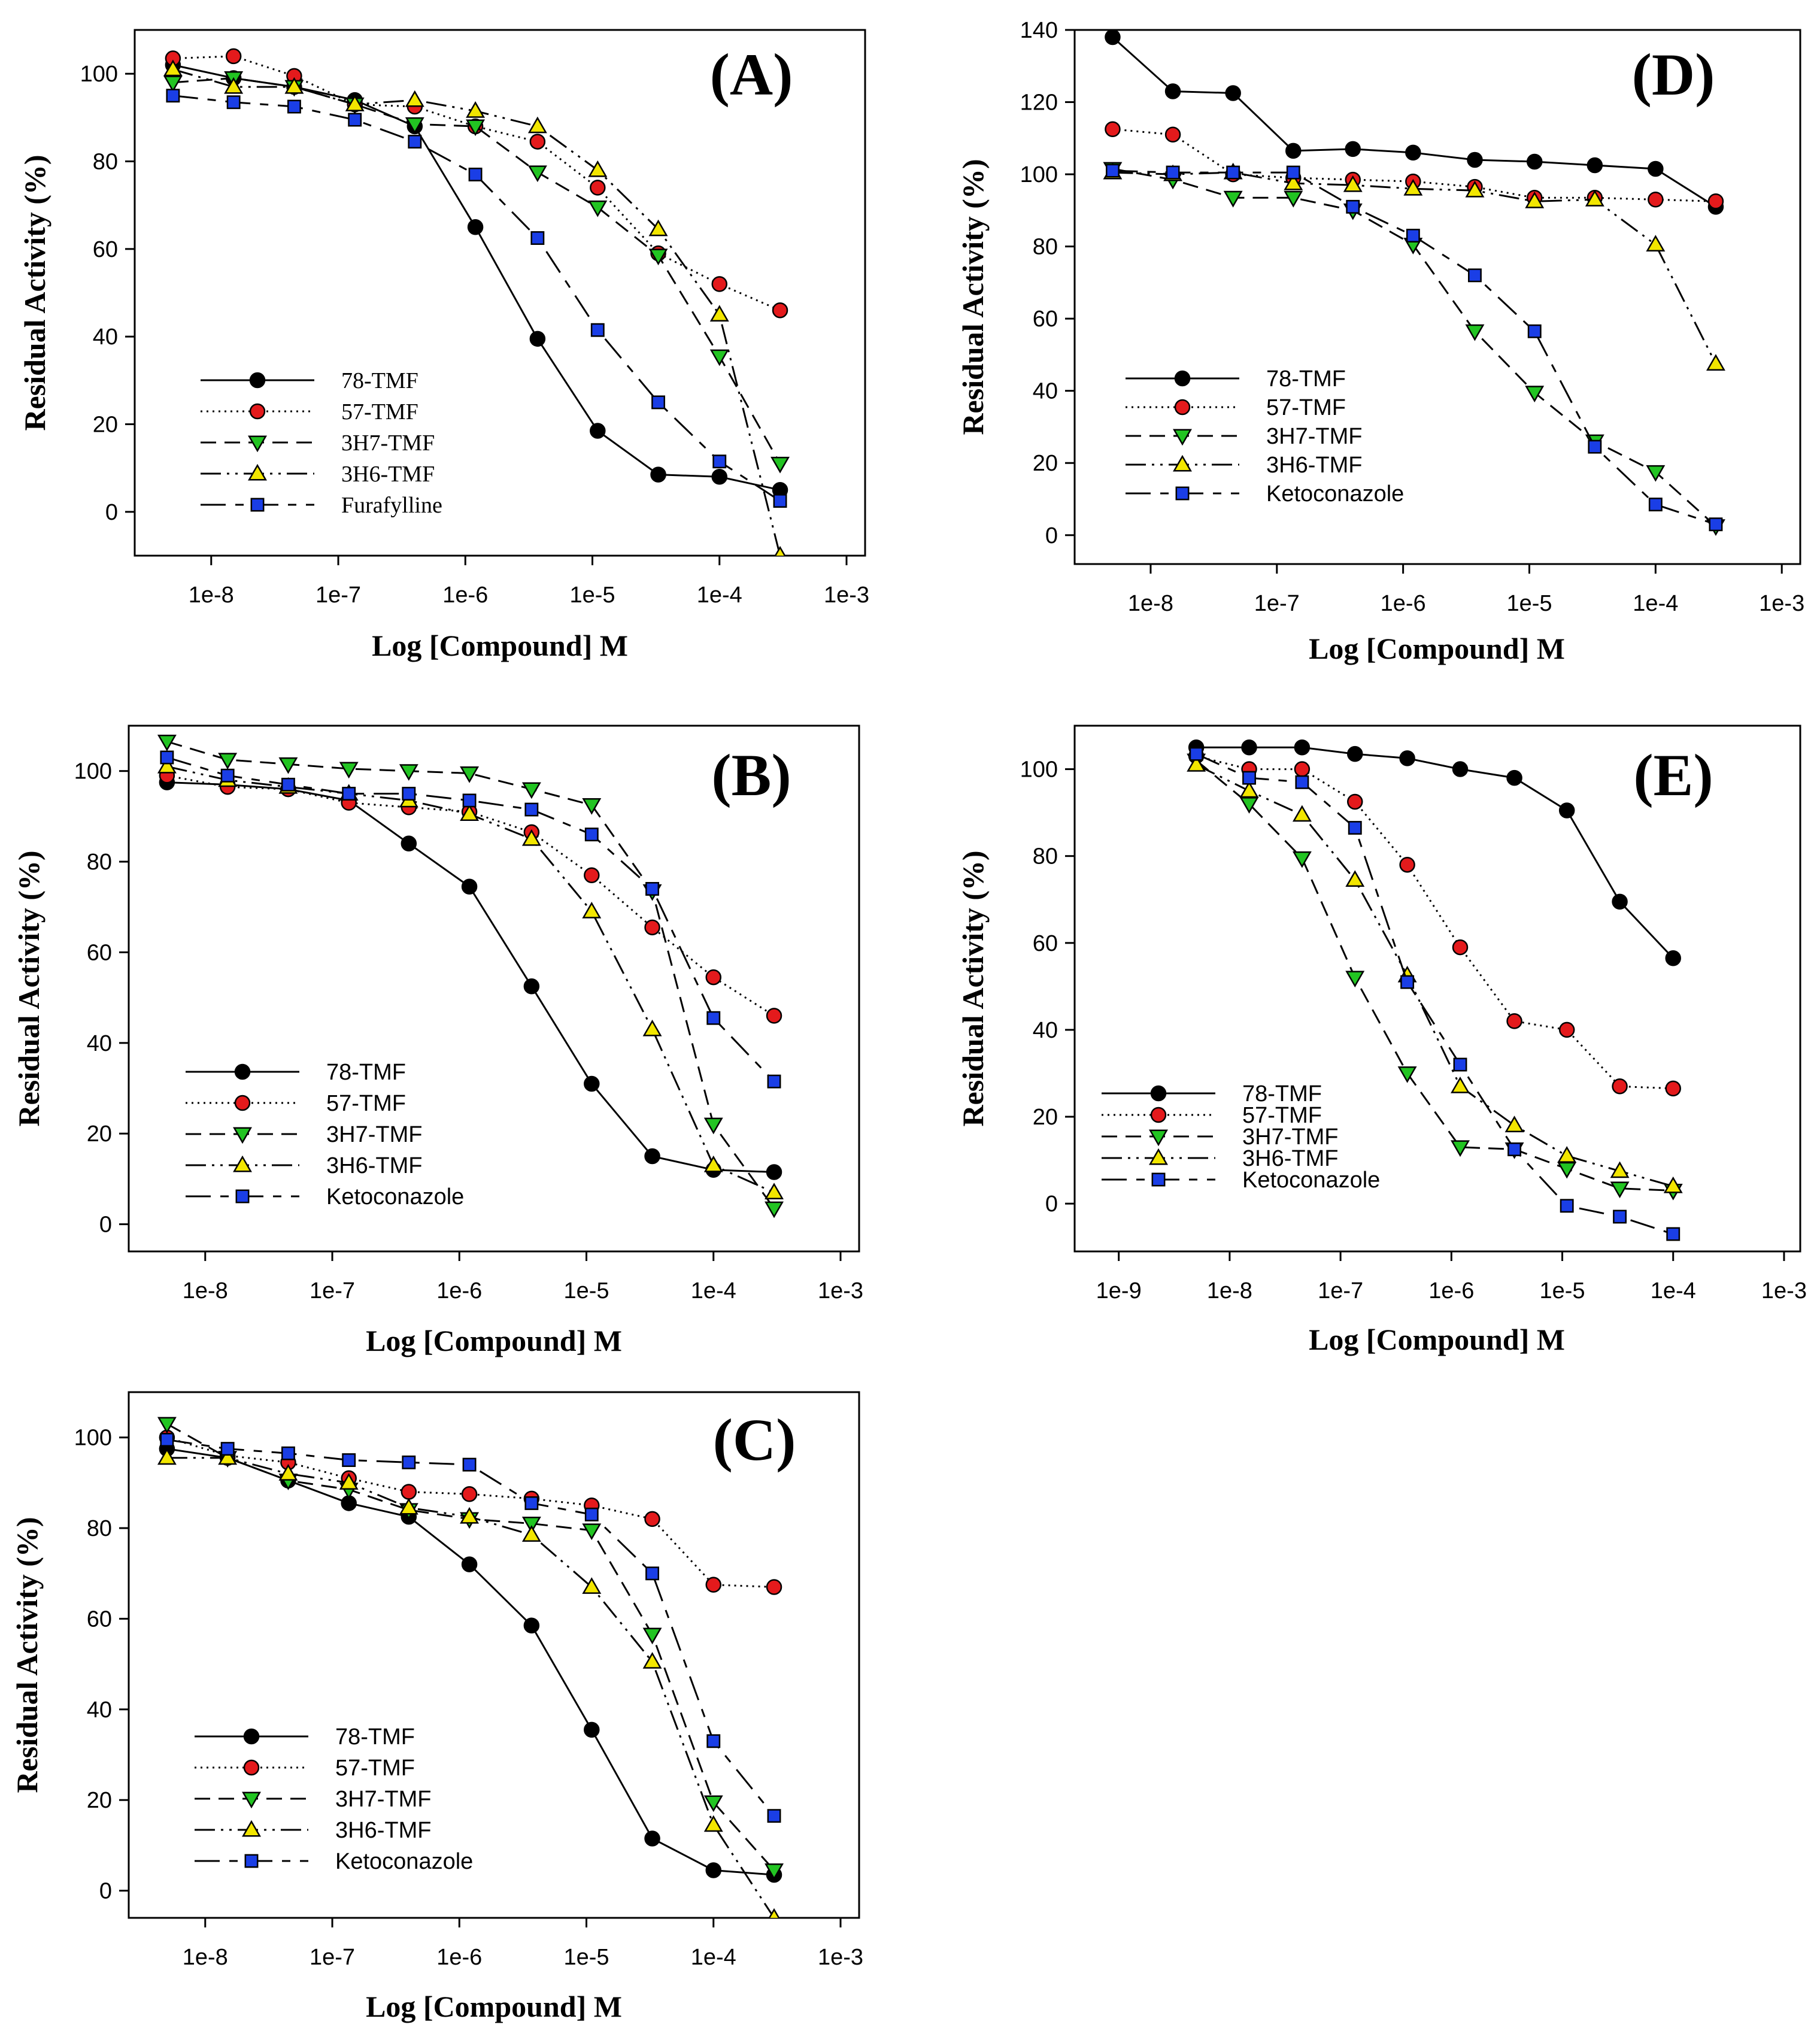 The image size is (1820, 2043). I want to click on y-axis-title: Residual Activity (%), so click(29, 988).